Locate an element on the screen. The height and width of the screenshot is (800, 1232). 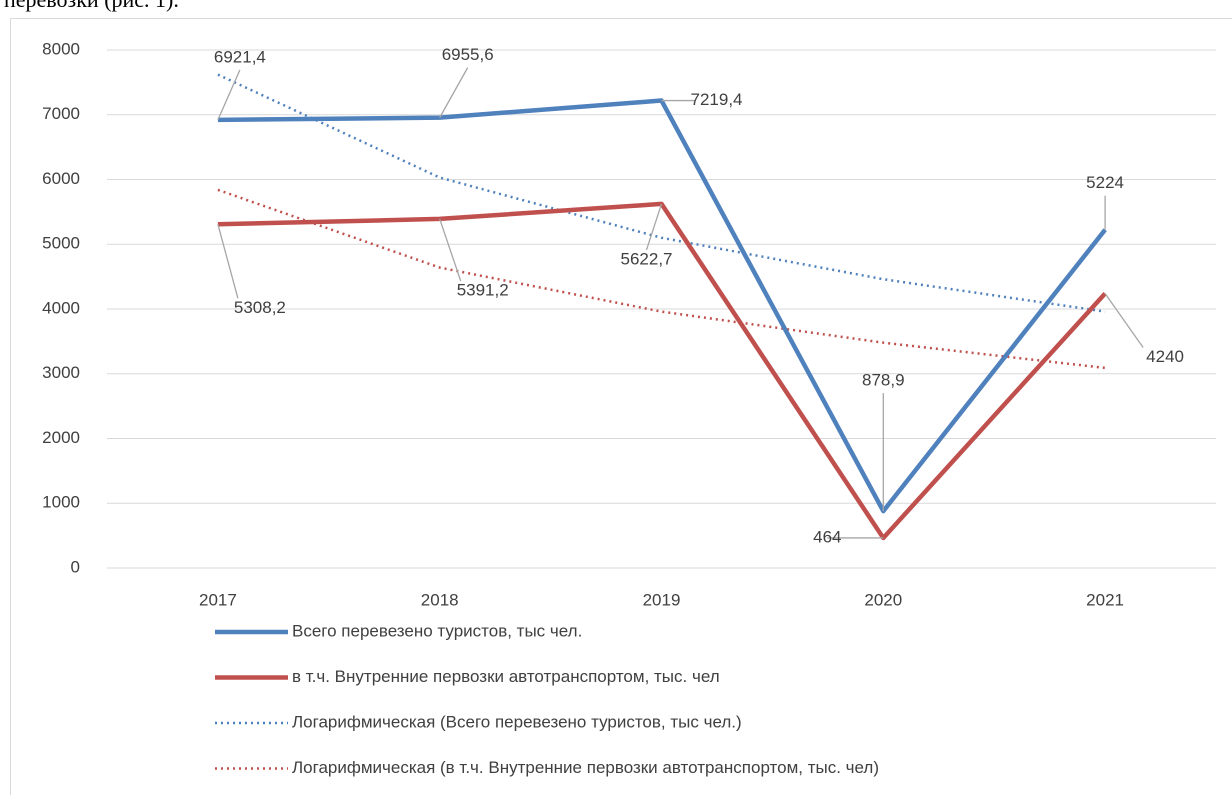
y-tick-label: 3000 is located at coordinates (61, 372).